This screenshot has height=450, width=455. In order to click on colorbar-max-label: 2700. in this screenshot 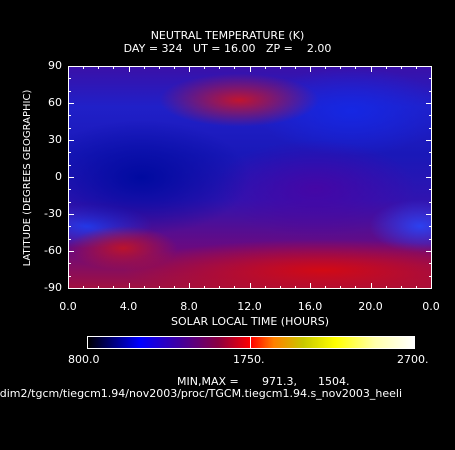, I will do `click(413, 359)`.